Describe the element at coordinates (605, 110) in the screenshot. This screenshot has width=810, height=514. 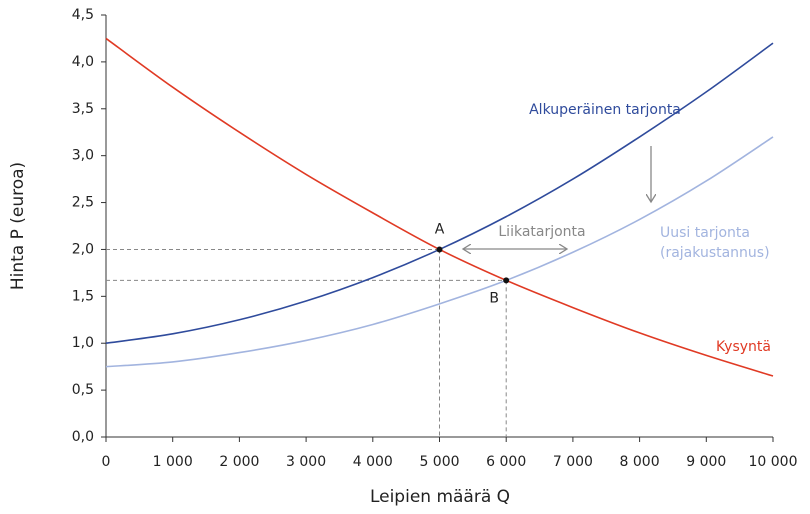
I see `series-label: Alkuperäinen tarjonta` at that location.